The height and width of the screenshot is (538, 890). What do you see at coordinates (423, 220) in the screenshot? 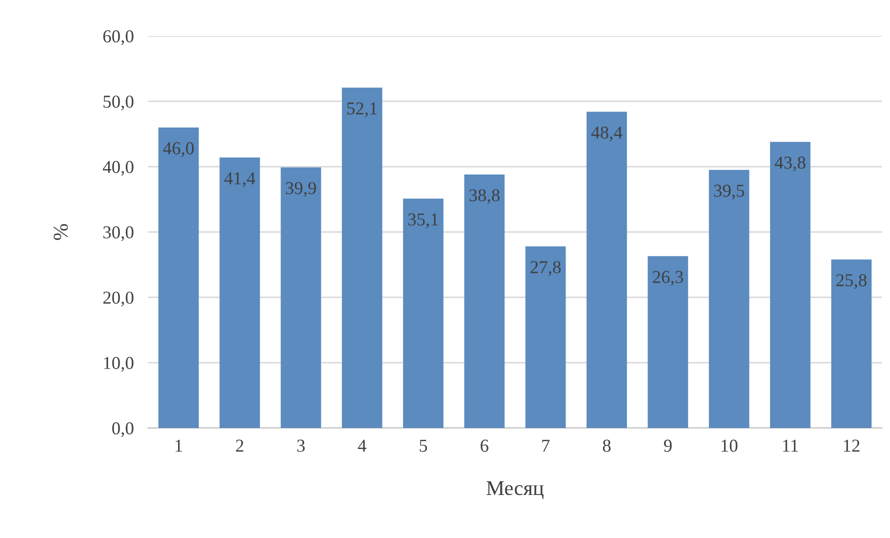
I see `data-label: 35,1` at bounding box center [423, 220].